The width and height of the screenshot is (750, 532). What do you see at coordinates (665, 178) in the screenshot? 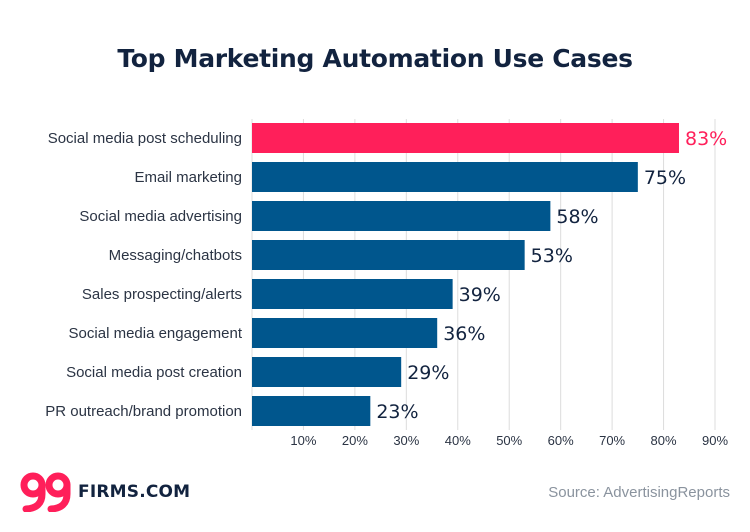
I see `value-label: 75%` at bounding box center [665, 178].